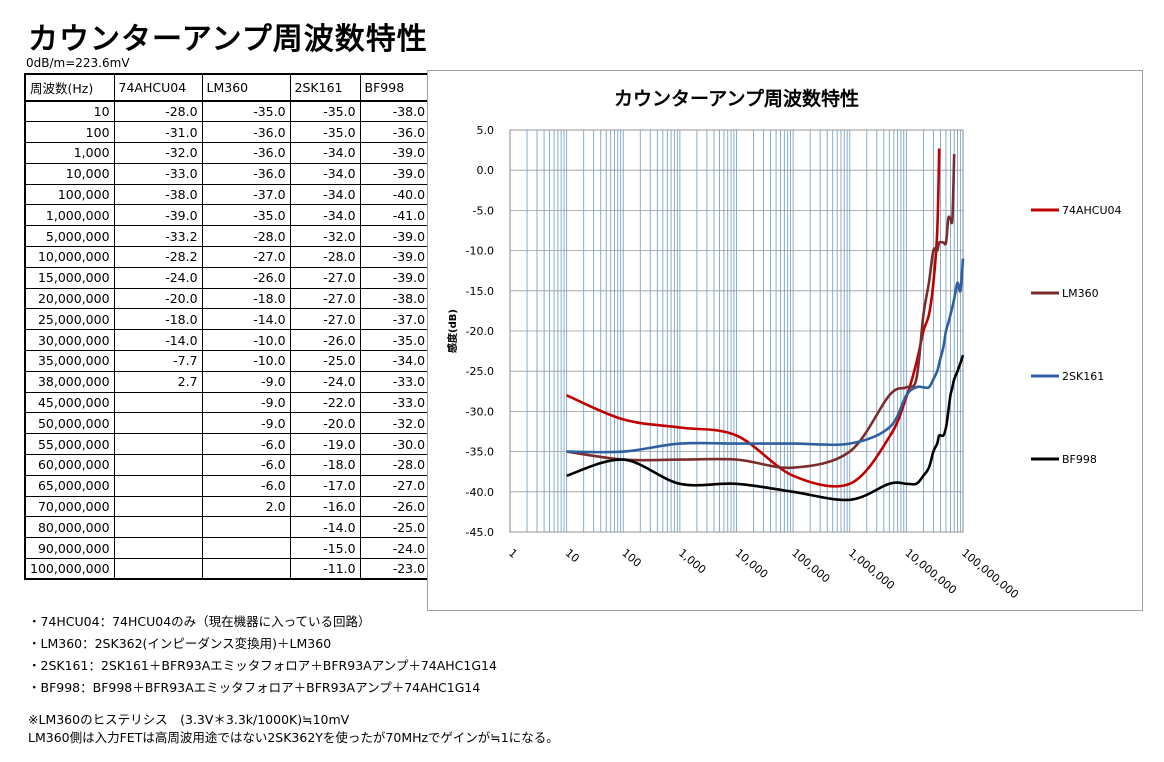 The height and width of the screenshot is (762, 1164). I want to click on table-cell: 10, so click(69, 111).